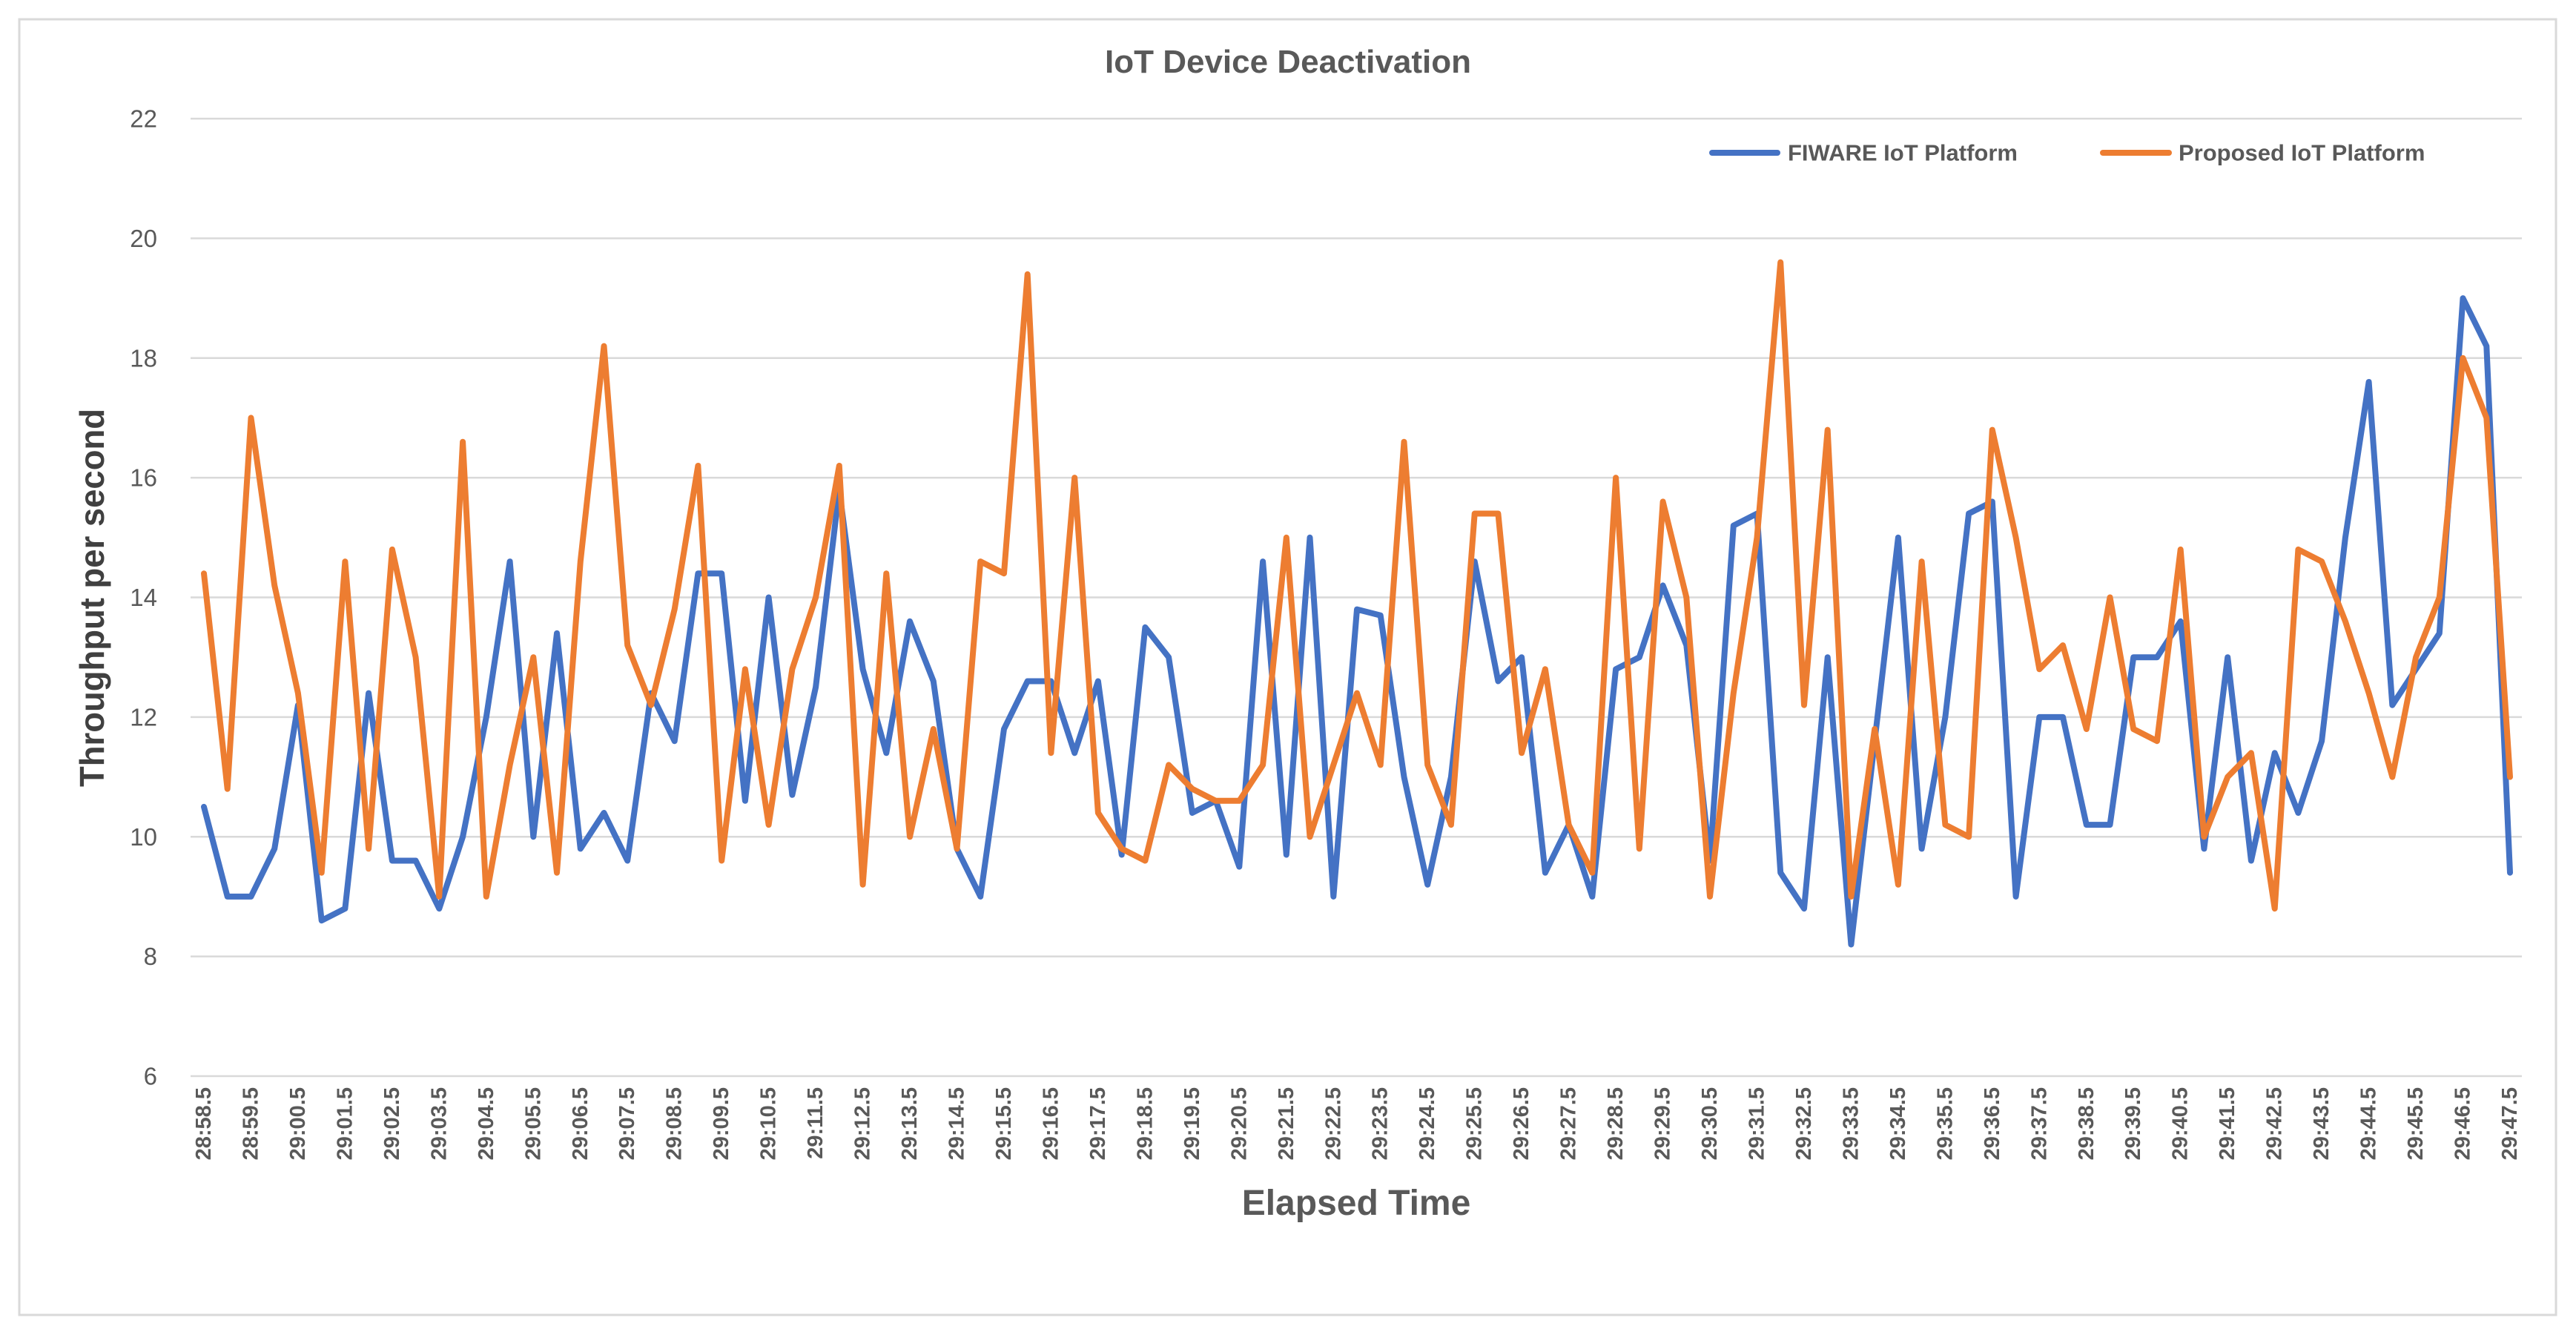  I want to click on x-tick-label: 29:25.5, so click(1475, 1123).